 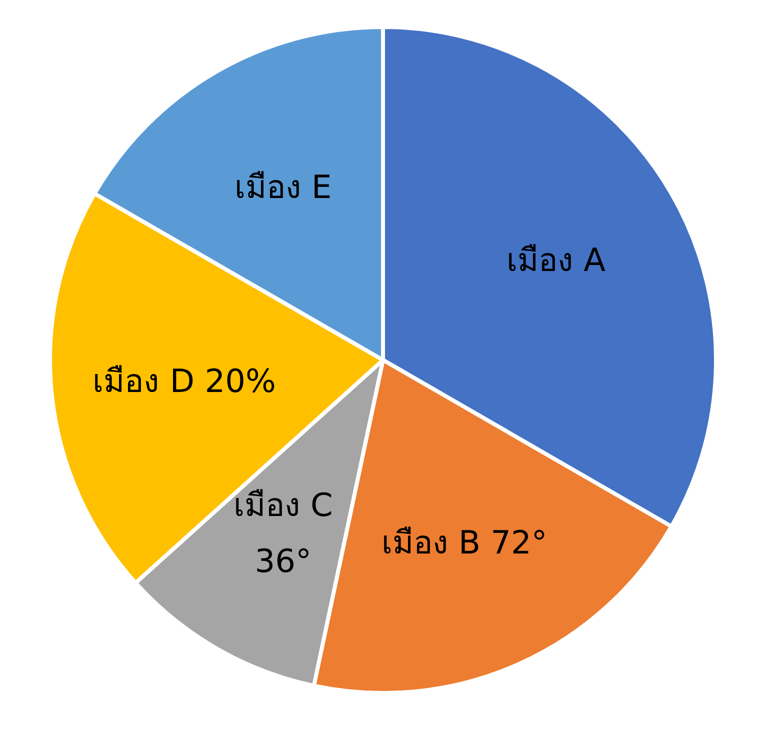 I want to click on slice-label: เมือง C 36°, so click(x=283, y=533).